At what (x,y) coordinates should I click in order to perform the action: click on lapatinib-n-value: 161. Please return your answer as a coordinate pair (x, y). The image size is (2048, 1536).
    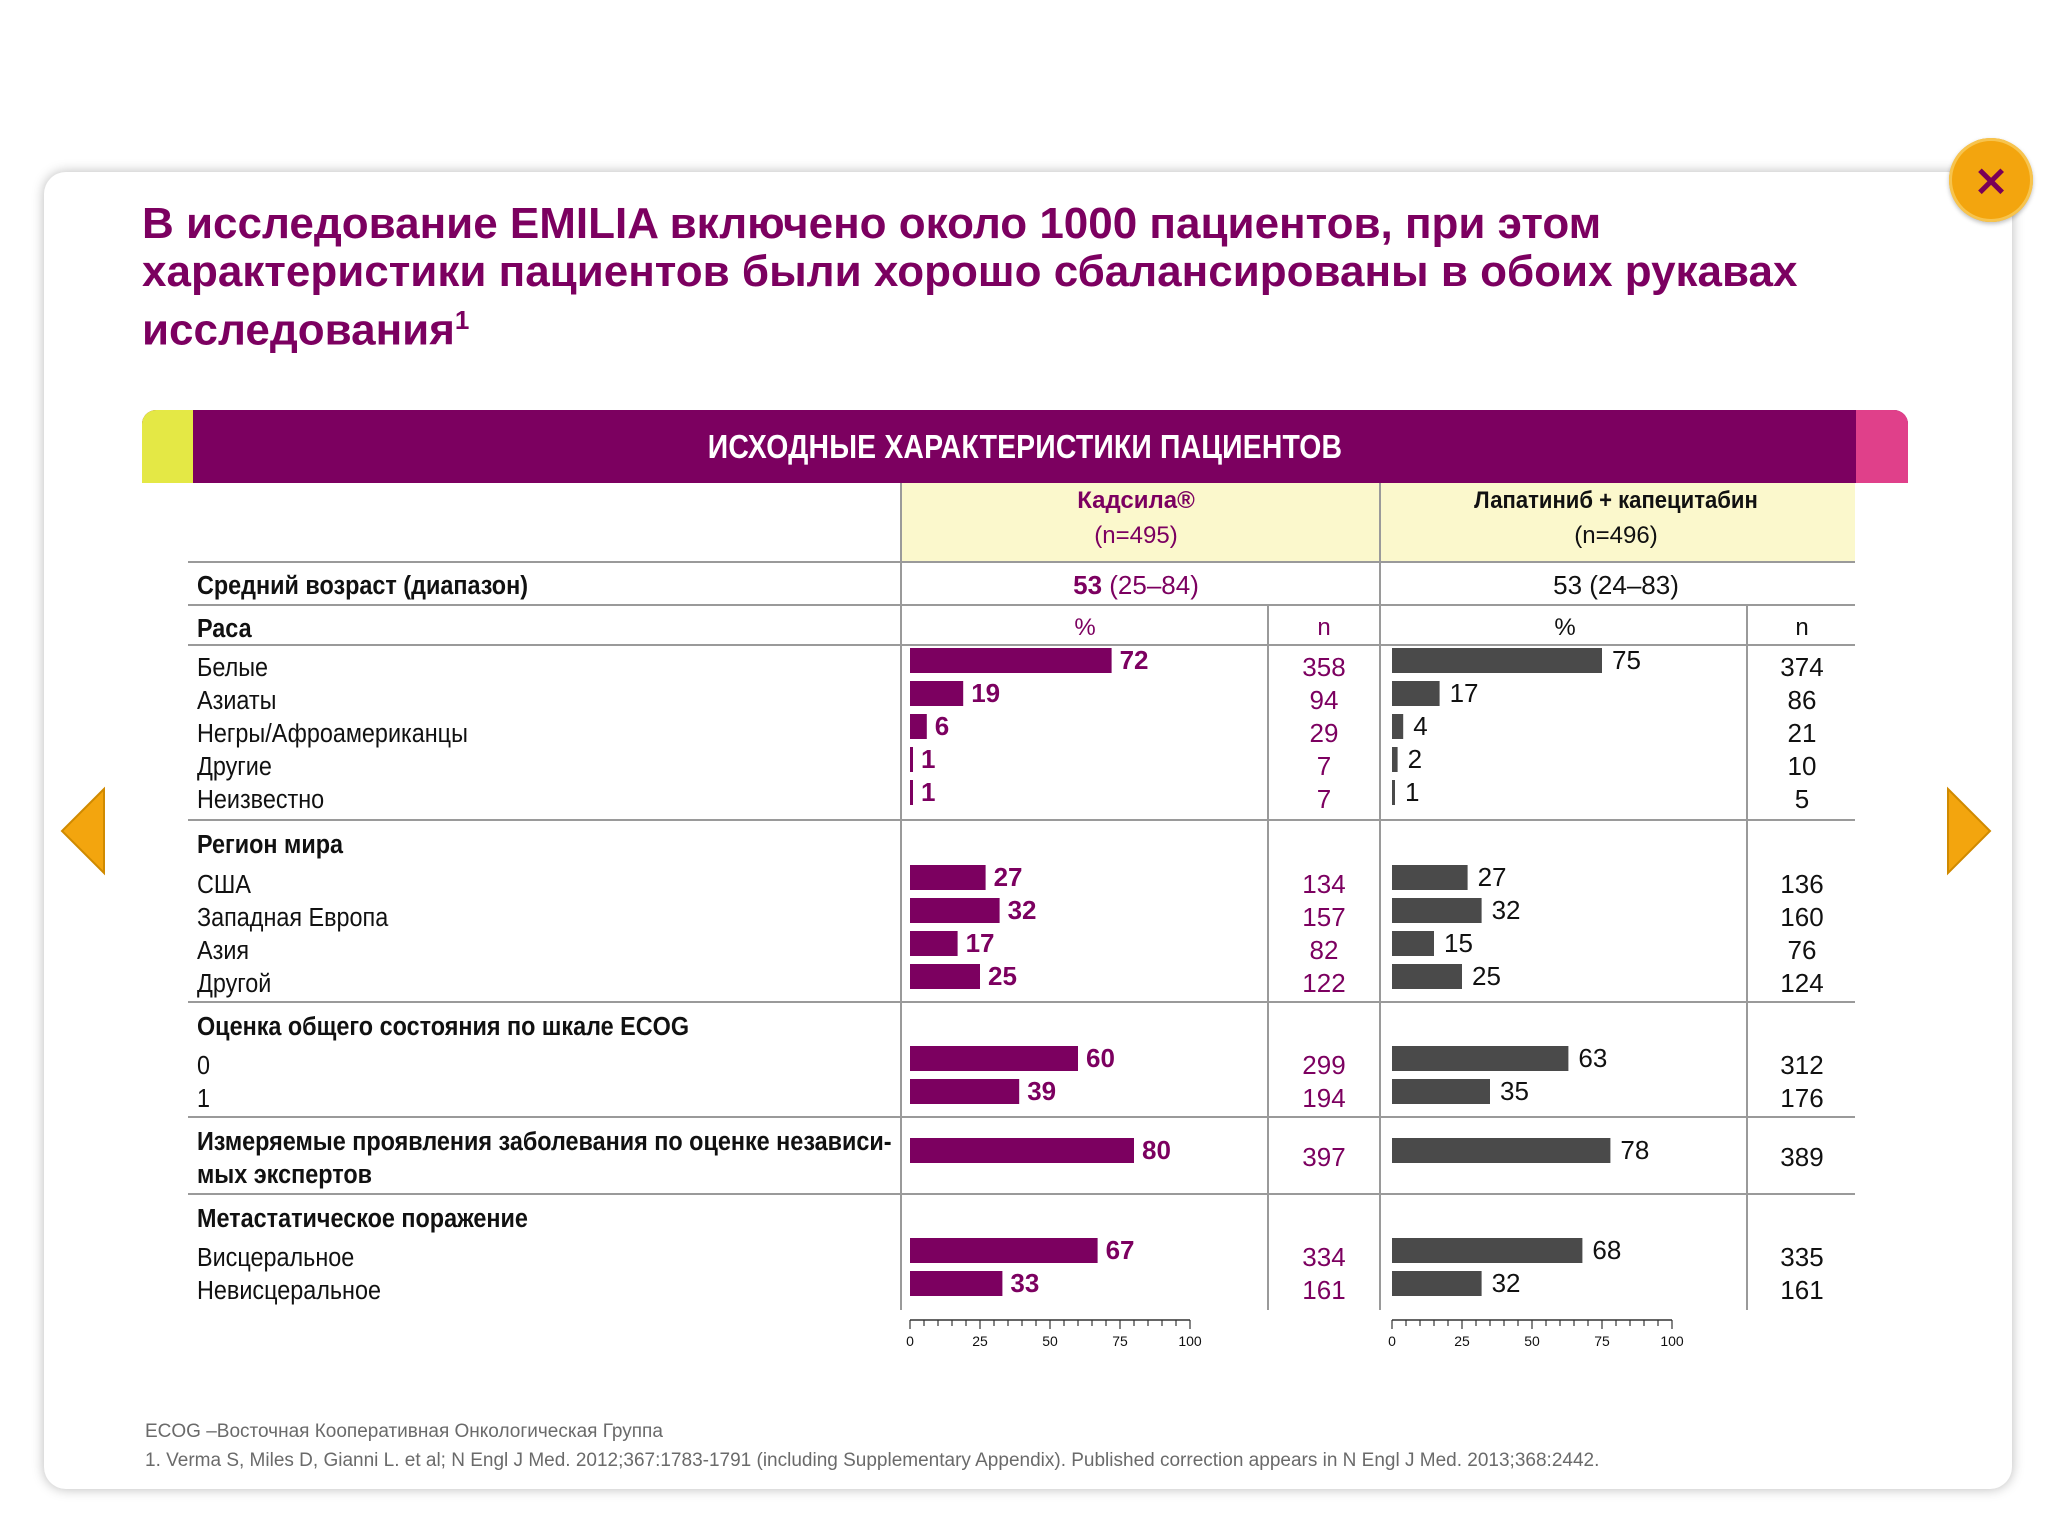
    Looking at the image, I should click on (1801, 1290).